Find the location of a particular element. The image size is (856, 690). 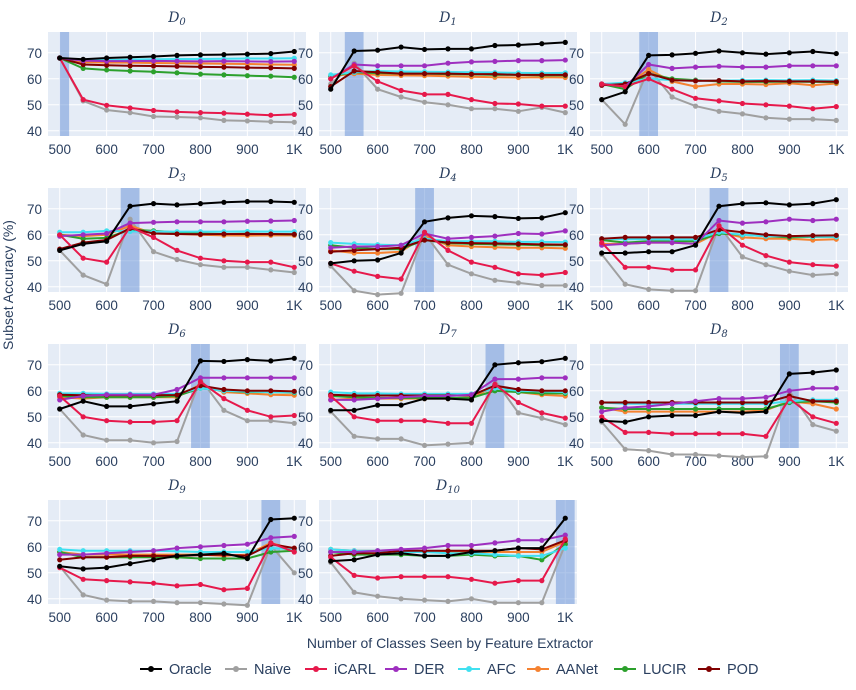

panel-d1-point-pod is located at coordinates (542, 75).